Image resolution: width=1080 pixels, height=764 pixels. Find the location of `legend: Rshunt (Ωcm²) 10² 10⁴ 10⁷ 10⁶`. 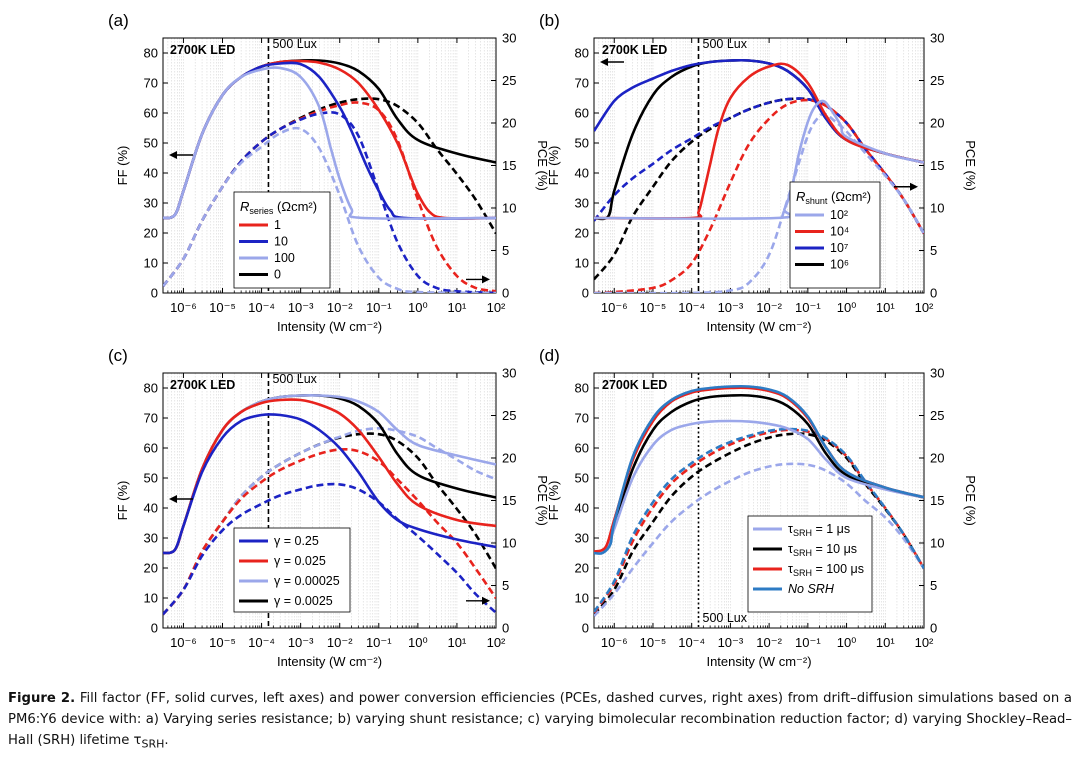

legend: Rshunt (Ωcm²) 10² 10⁴ 10⁷ 10⁶ is located at coordinates (835, 235).